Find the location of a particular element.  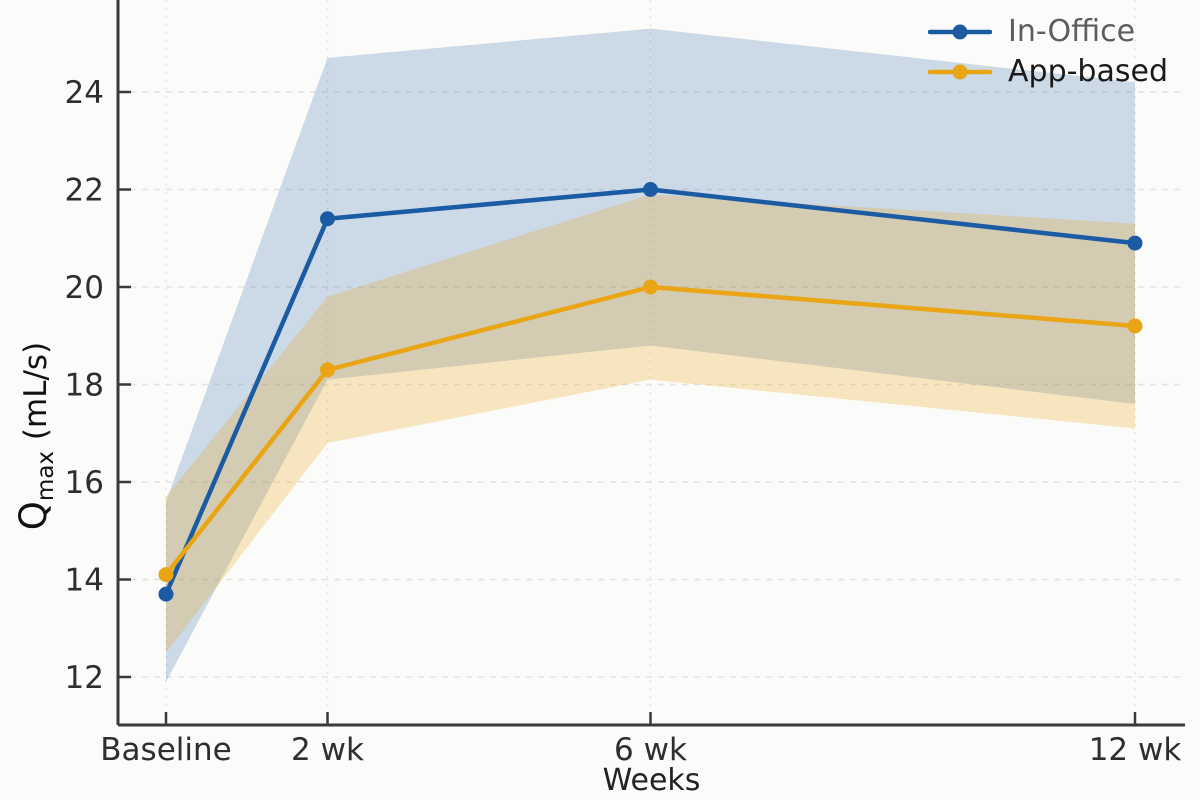

data-point-app-based-2-wk is located at coordinates (327, 370).